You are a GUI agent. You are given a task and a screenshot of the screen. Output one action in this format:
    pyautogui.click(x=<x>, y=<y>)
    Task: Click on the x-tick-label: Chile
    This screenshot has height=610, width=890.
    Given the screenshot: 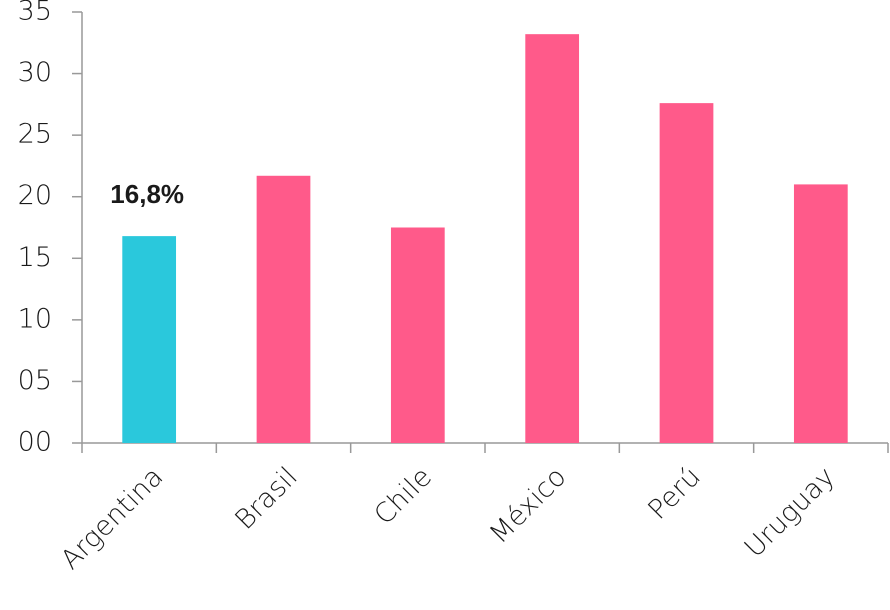 What is the action you would take?
    pyautogui.click(x=403, y=496)
    